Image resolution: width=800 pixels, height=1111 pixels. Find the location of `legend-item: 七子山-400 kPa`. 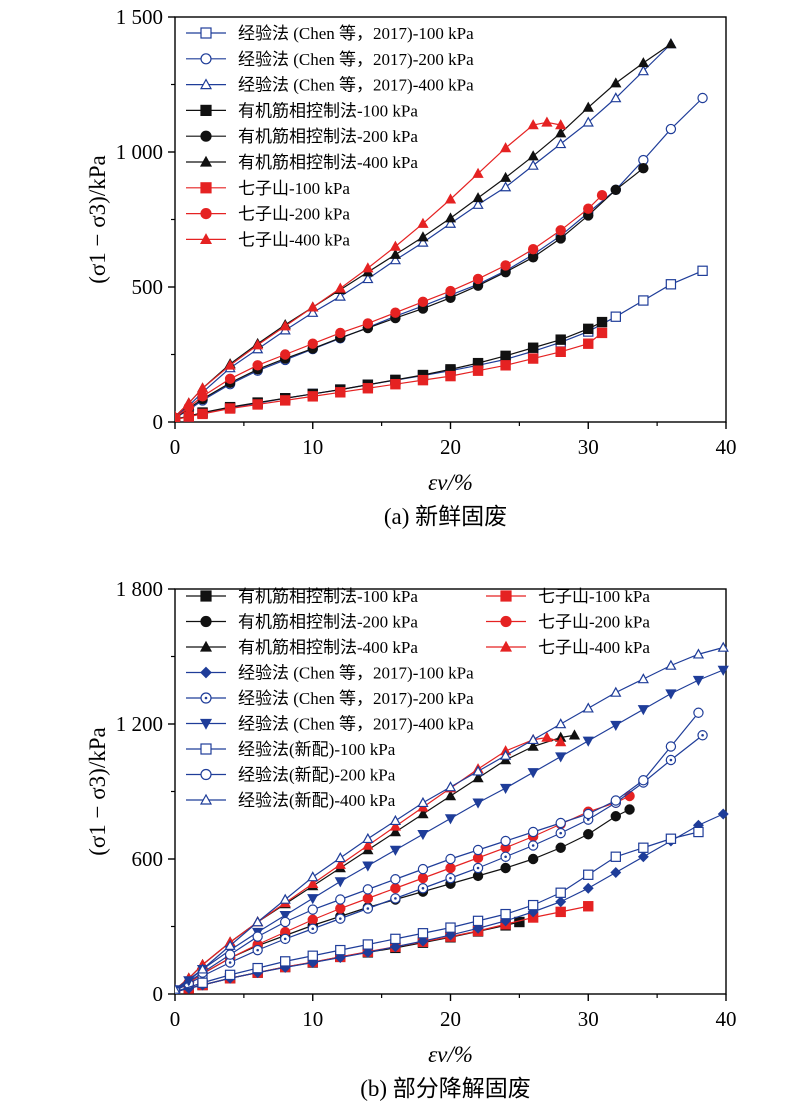

legend-item: 七子山-400 kPa is located at coordinates (568, 647).